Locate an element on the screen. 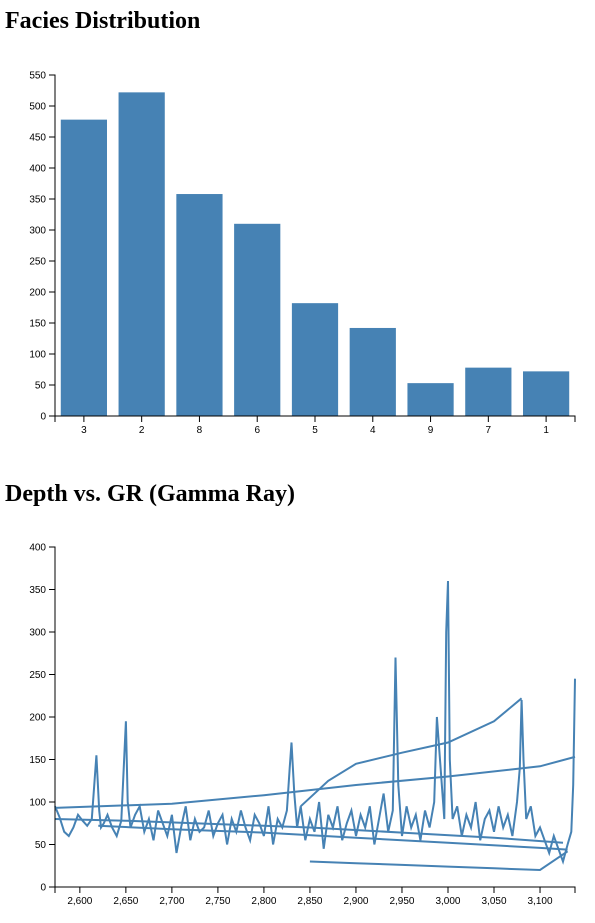 Image resolution: width=595 pixels, height=923 pixels. x-tick-label: 5 is located at coordinates (315, 430).